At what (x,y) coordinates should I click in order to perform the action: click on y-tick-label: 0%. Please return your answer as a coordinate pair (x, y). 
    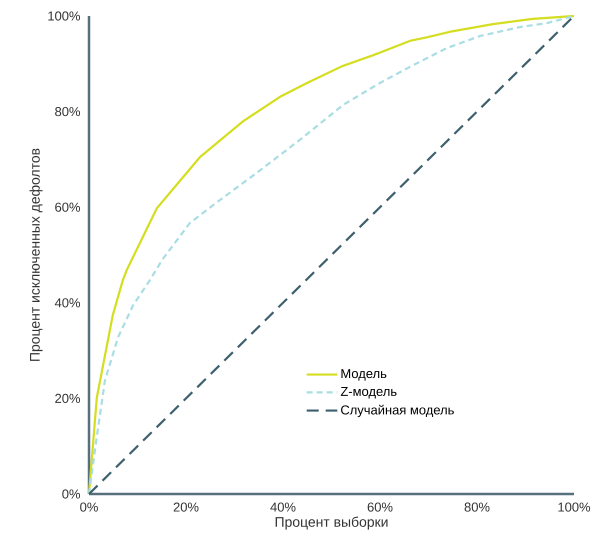
    Looking at the image, I should click on (71, 494).